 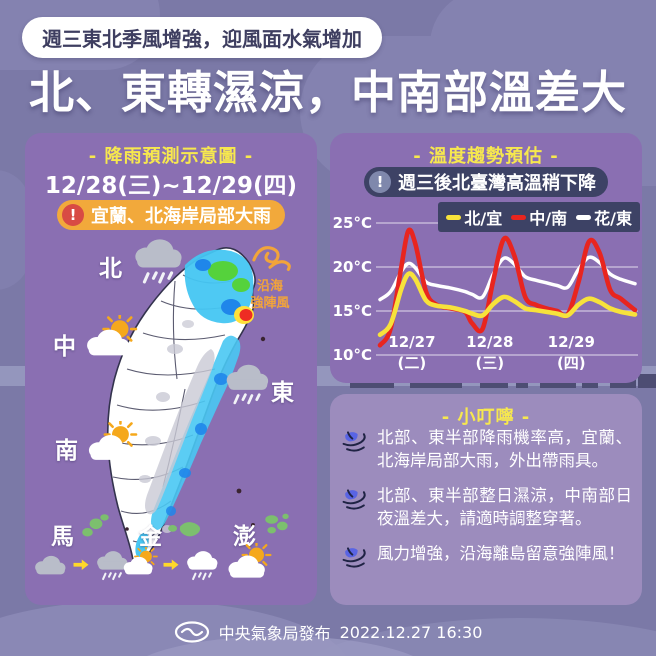 I want to click on cwb-logo-icon, so click(x=191, y=632).